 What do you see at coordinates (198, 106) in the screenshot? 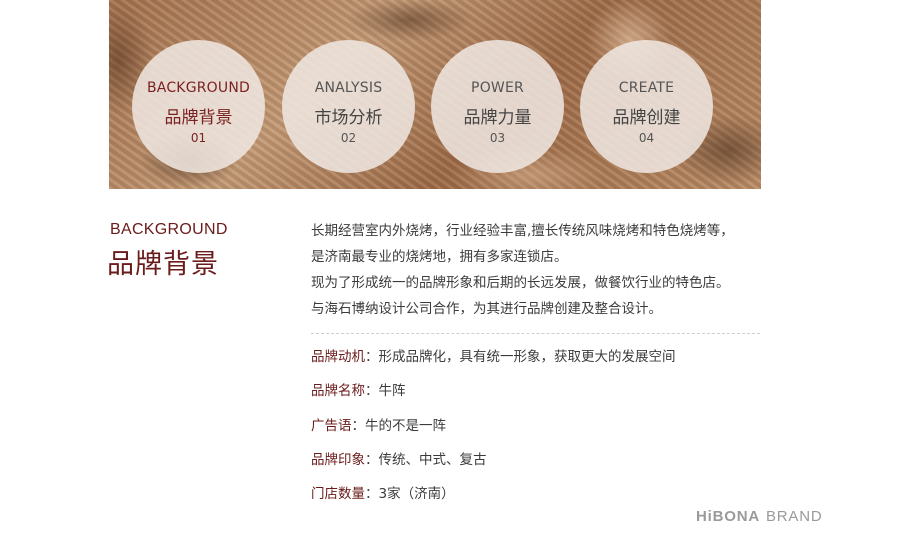
I see `nav-circle-background: BACKGROUND 品牌背景 01` at bounding box center [198, 106].